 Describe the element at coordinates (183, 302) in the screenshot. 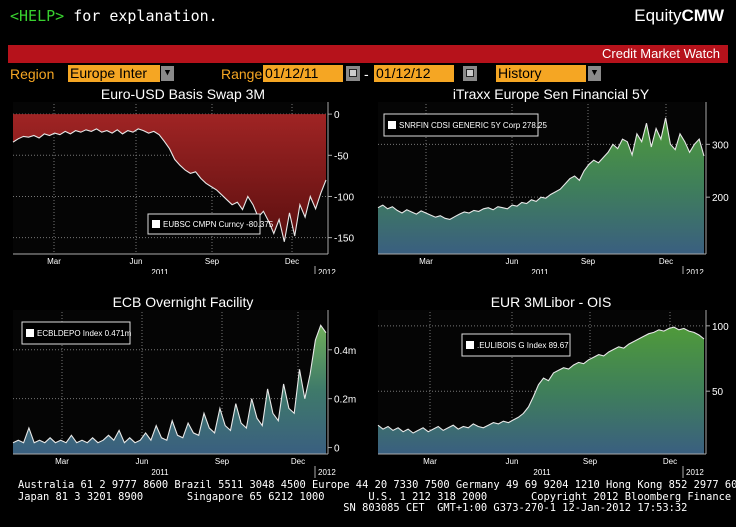

I see `chart-title-ecb: ECB Overnight Facility` at that location.